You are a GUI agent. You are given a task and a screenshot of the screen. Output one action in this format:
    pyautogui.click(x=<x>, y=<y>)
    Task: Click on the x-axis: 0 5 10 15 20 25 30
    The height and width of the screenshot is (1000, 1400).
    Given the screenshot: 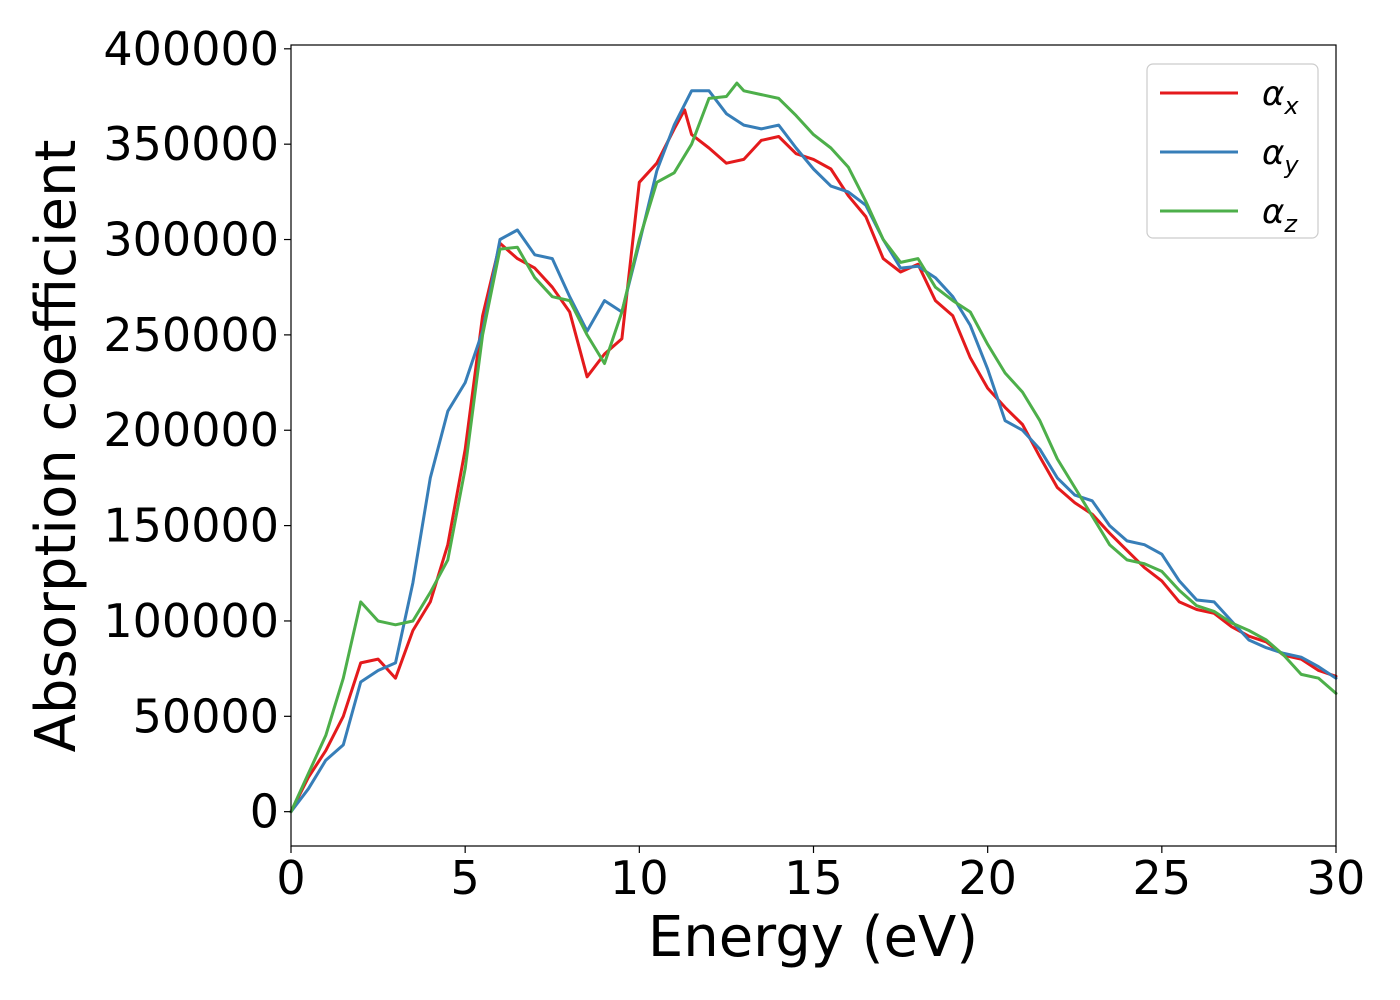 What is the action you would take?
    pyautogui.click(x=820, y=875)
    